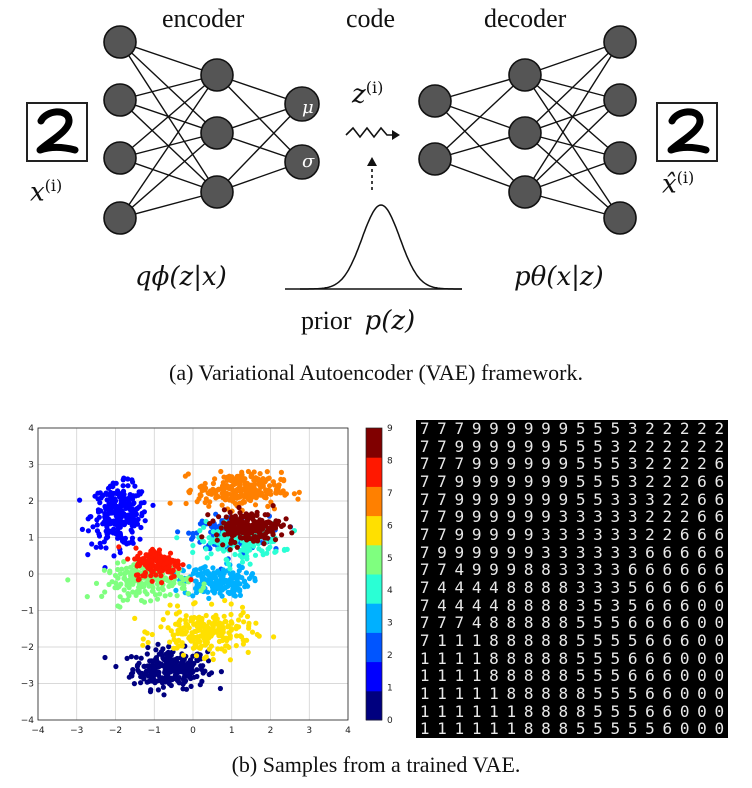 Image resolution: width=752 pixels, height=788 pixels. Describe the element at coordinates (371, 132) in the screenshot. I see `reparam-squiggle-arrow` at that location.